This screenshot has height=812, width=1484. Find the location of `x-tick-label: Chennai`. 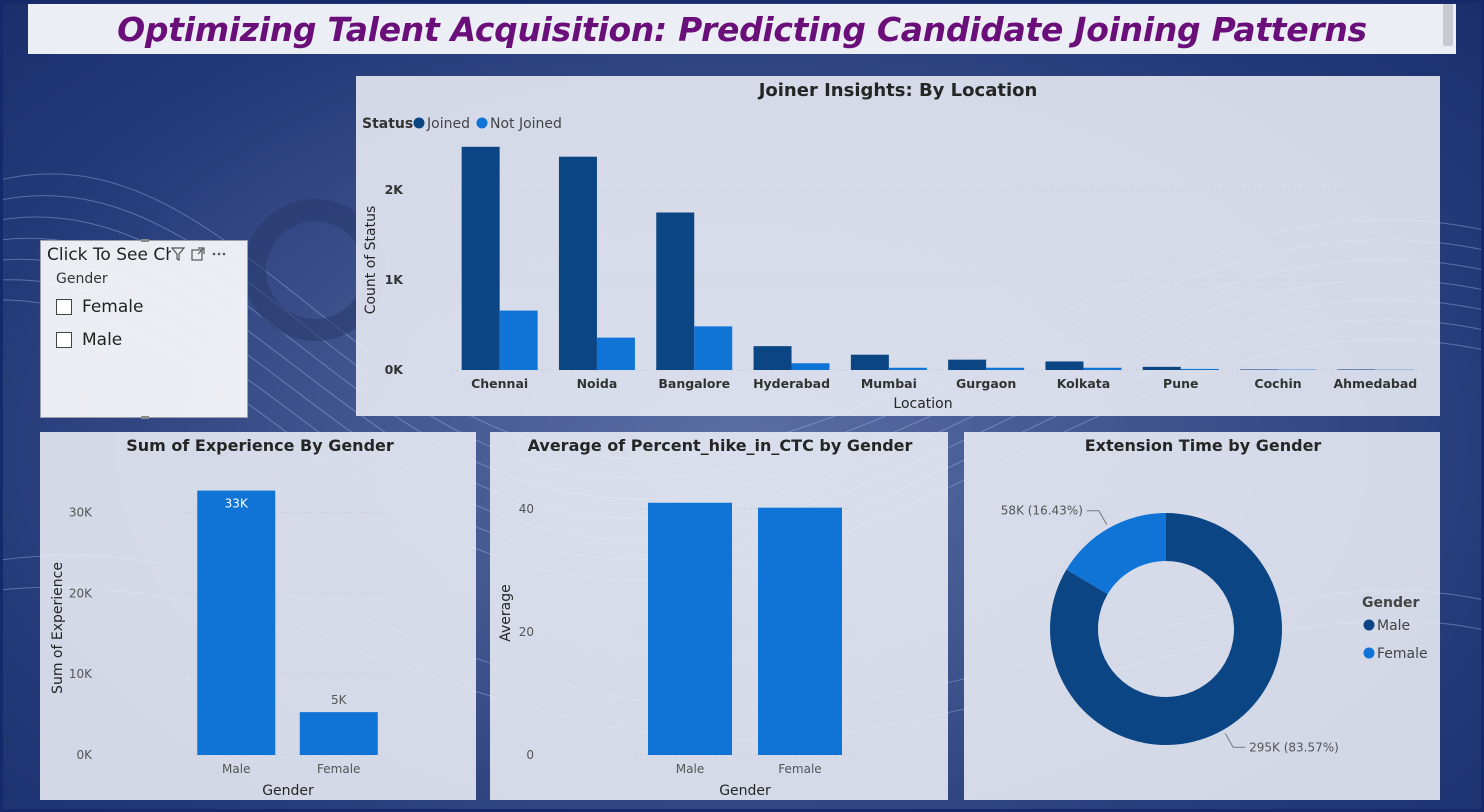

x-tick-label: Chennai is located at coordinates (499, 383).